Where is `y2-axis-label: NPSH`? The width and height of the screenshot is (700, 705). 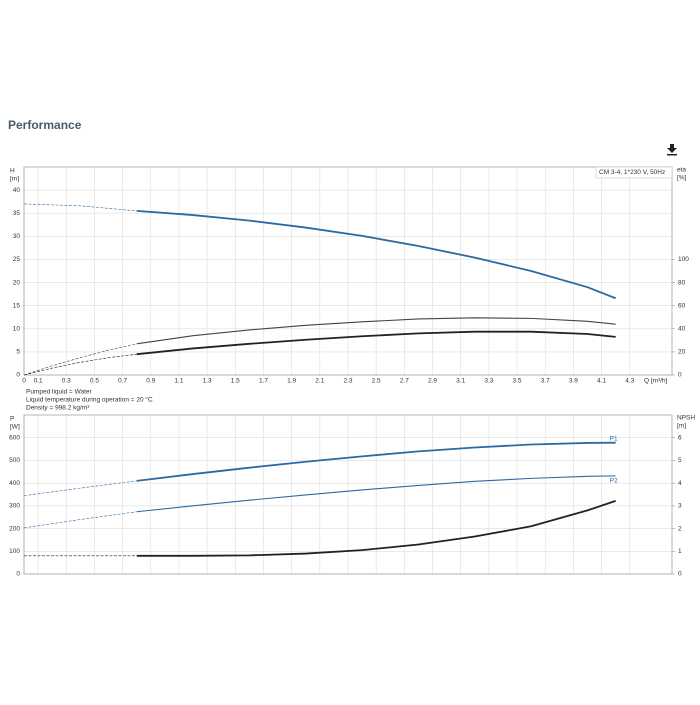 y2-axis-label: NPSH is located at coordinates (686, 418).